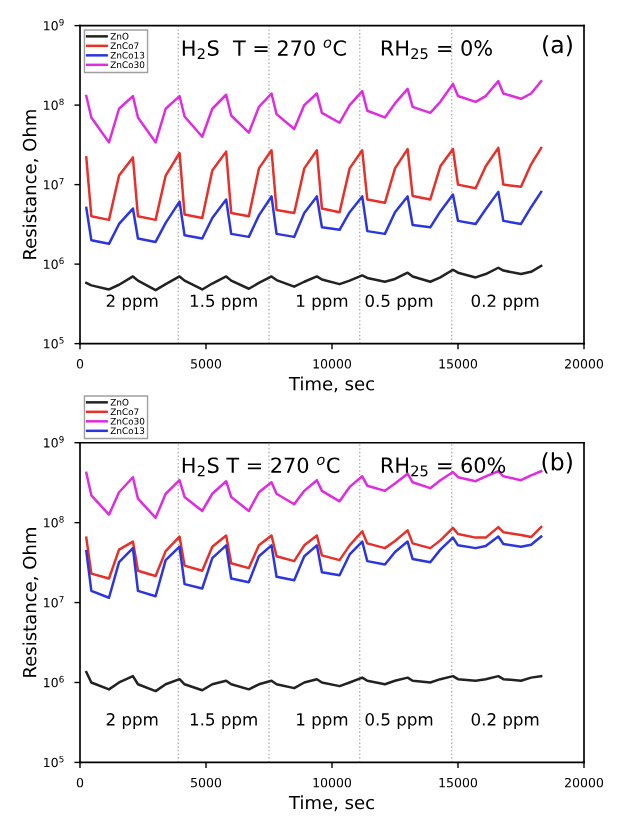 Image resolution: width=640 pixels, height=826 pixels. What do you see at coordinates (443, 467) in the screenshot?
I see `text: RH$_{25}$ = 60%` at bounding box center [443, 467].